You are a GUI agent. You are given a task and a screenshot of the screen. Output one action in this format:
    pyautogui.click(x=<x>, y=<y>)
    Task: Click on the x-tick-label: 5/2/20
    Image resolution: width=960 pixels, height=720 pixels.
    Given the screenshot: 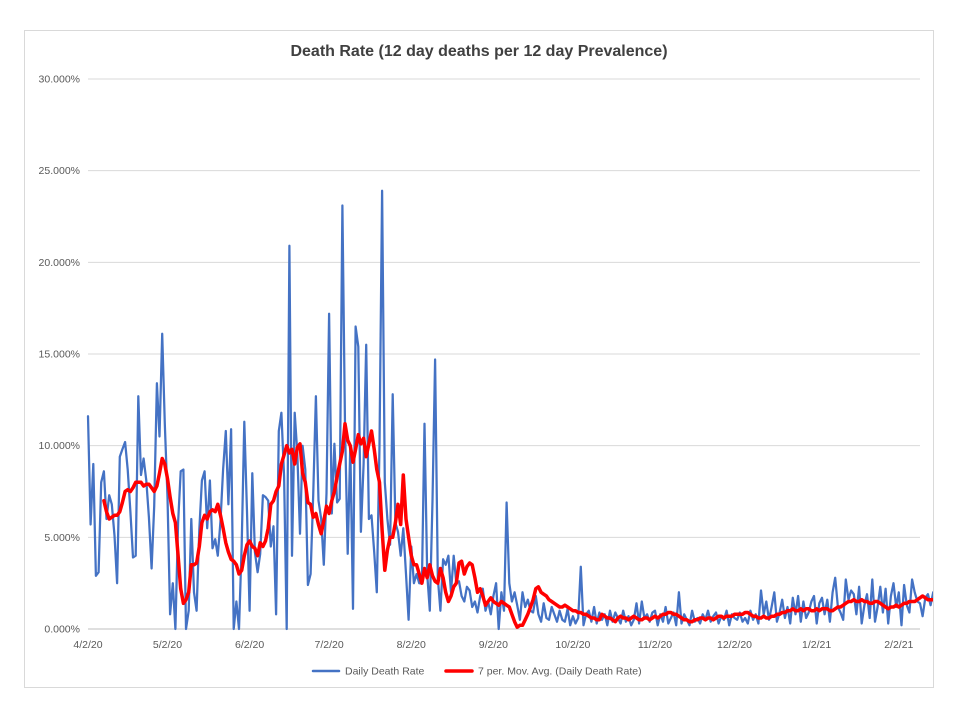 What is the action you would take?
    pyautogui.click(x=167, y=645)
    